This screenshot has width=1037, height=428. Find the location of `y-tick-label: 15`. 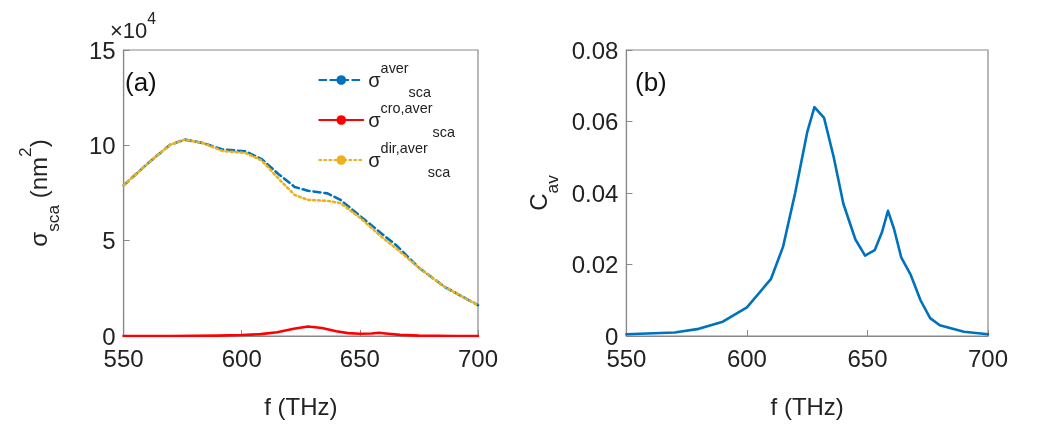

y-tick-label: 15 is located at coordinates (102, 50).